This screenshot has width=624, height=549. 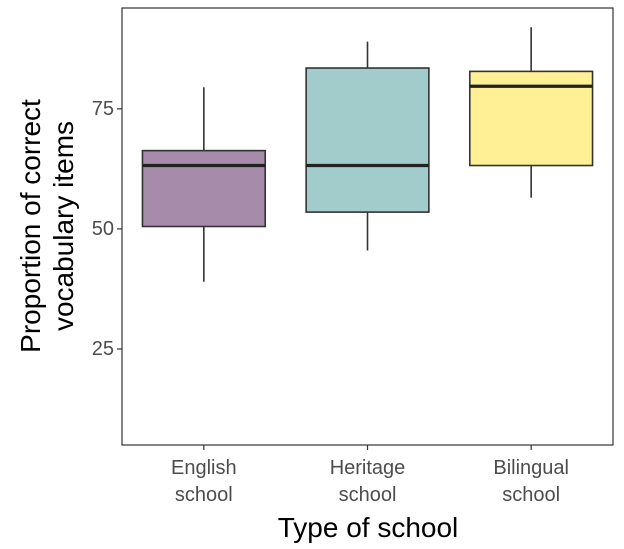 I want to click on x-tick-label: Heritage, so click(x=368, y=468).